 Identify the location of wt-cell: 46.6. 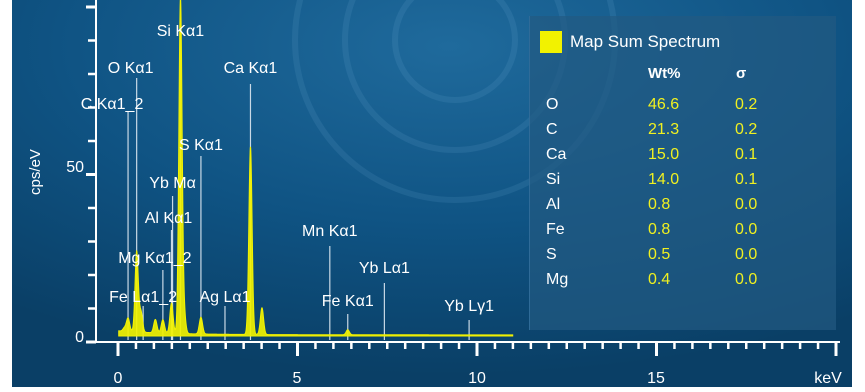
(664, 104).